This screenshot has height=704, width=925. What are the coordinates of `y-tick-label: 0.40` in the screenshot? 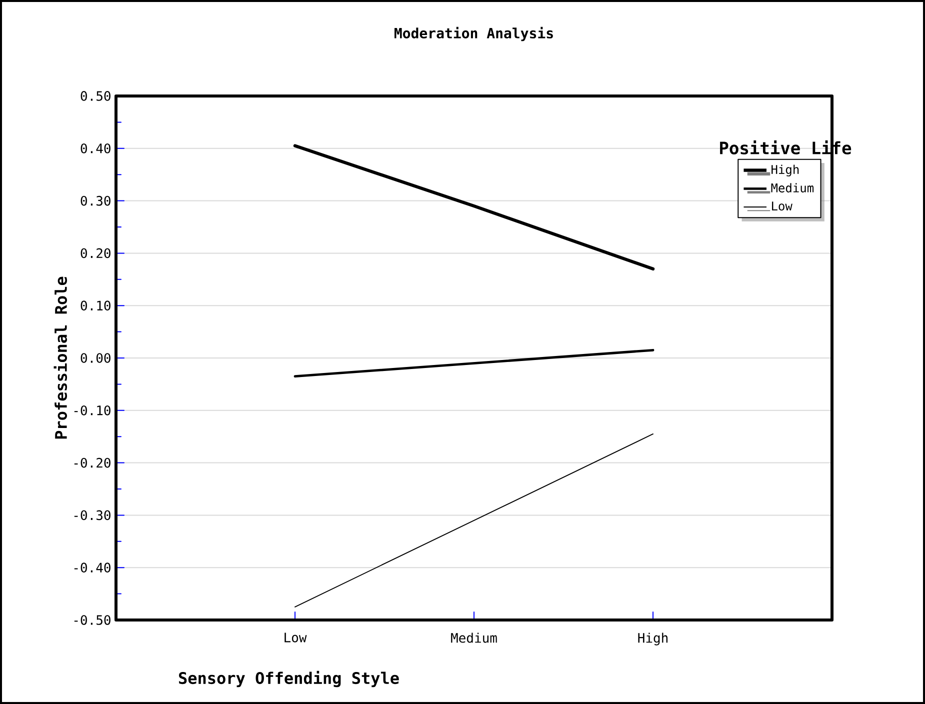 It's located at (95, 148).